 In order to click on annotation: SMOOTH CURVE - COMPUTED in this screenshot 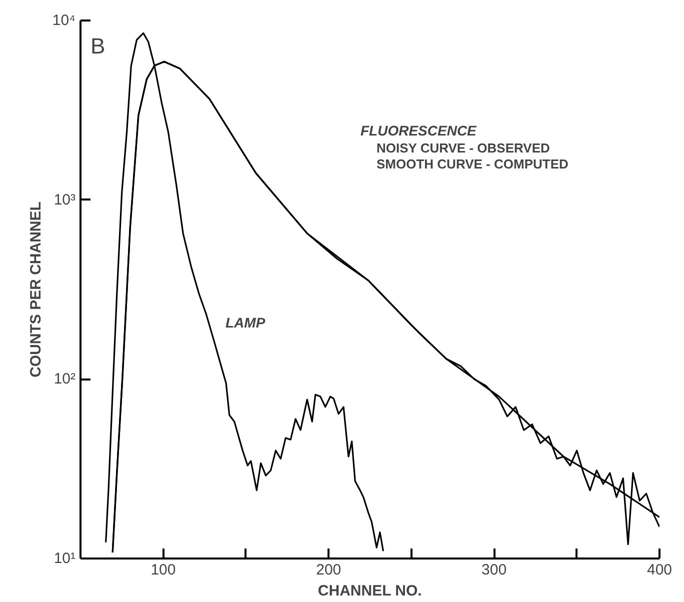, I will do `click(472, 164)`.